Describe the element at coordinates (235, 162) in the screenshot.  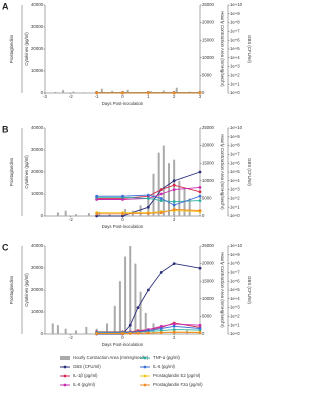
I see `y3-tick-label: 1e+6` at that location.